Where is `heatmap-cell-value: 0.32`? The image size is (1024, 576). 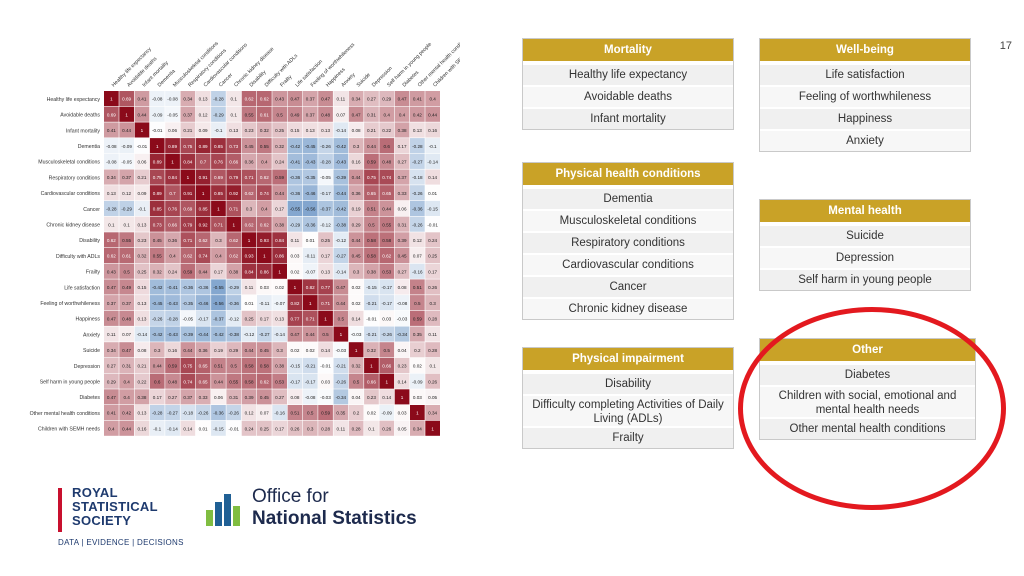
heatmap-cell-value: 0.32 is located at coordinates (264, 130).